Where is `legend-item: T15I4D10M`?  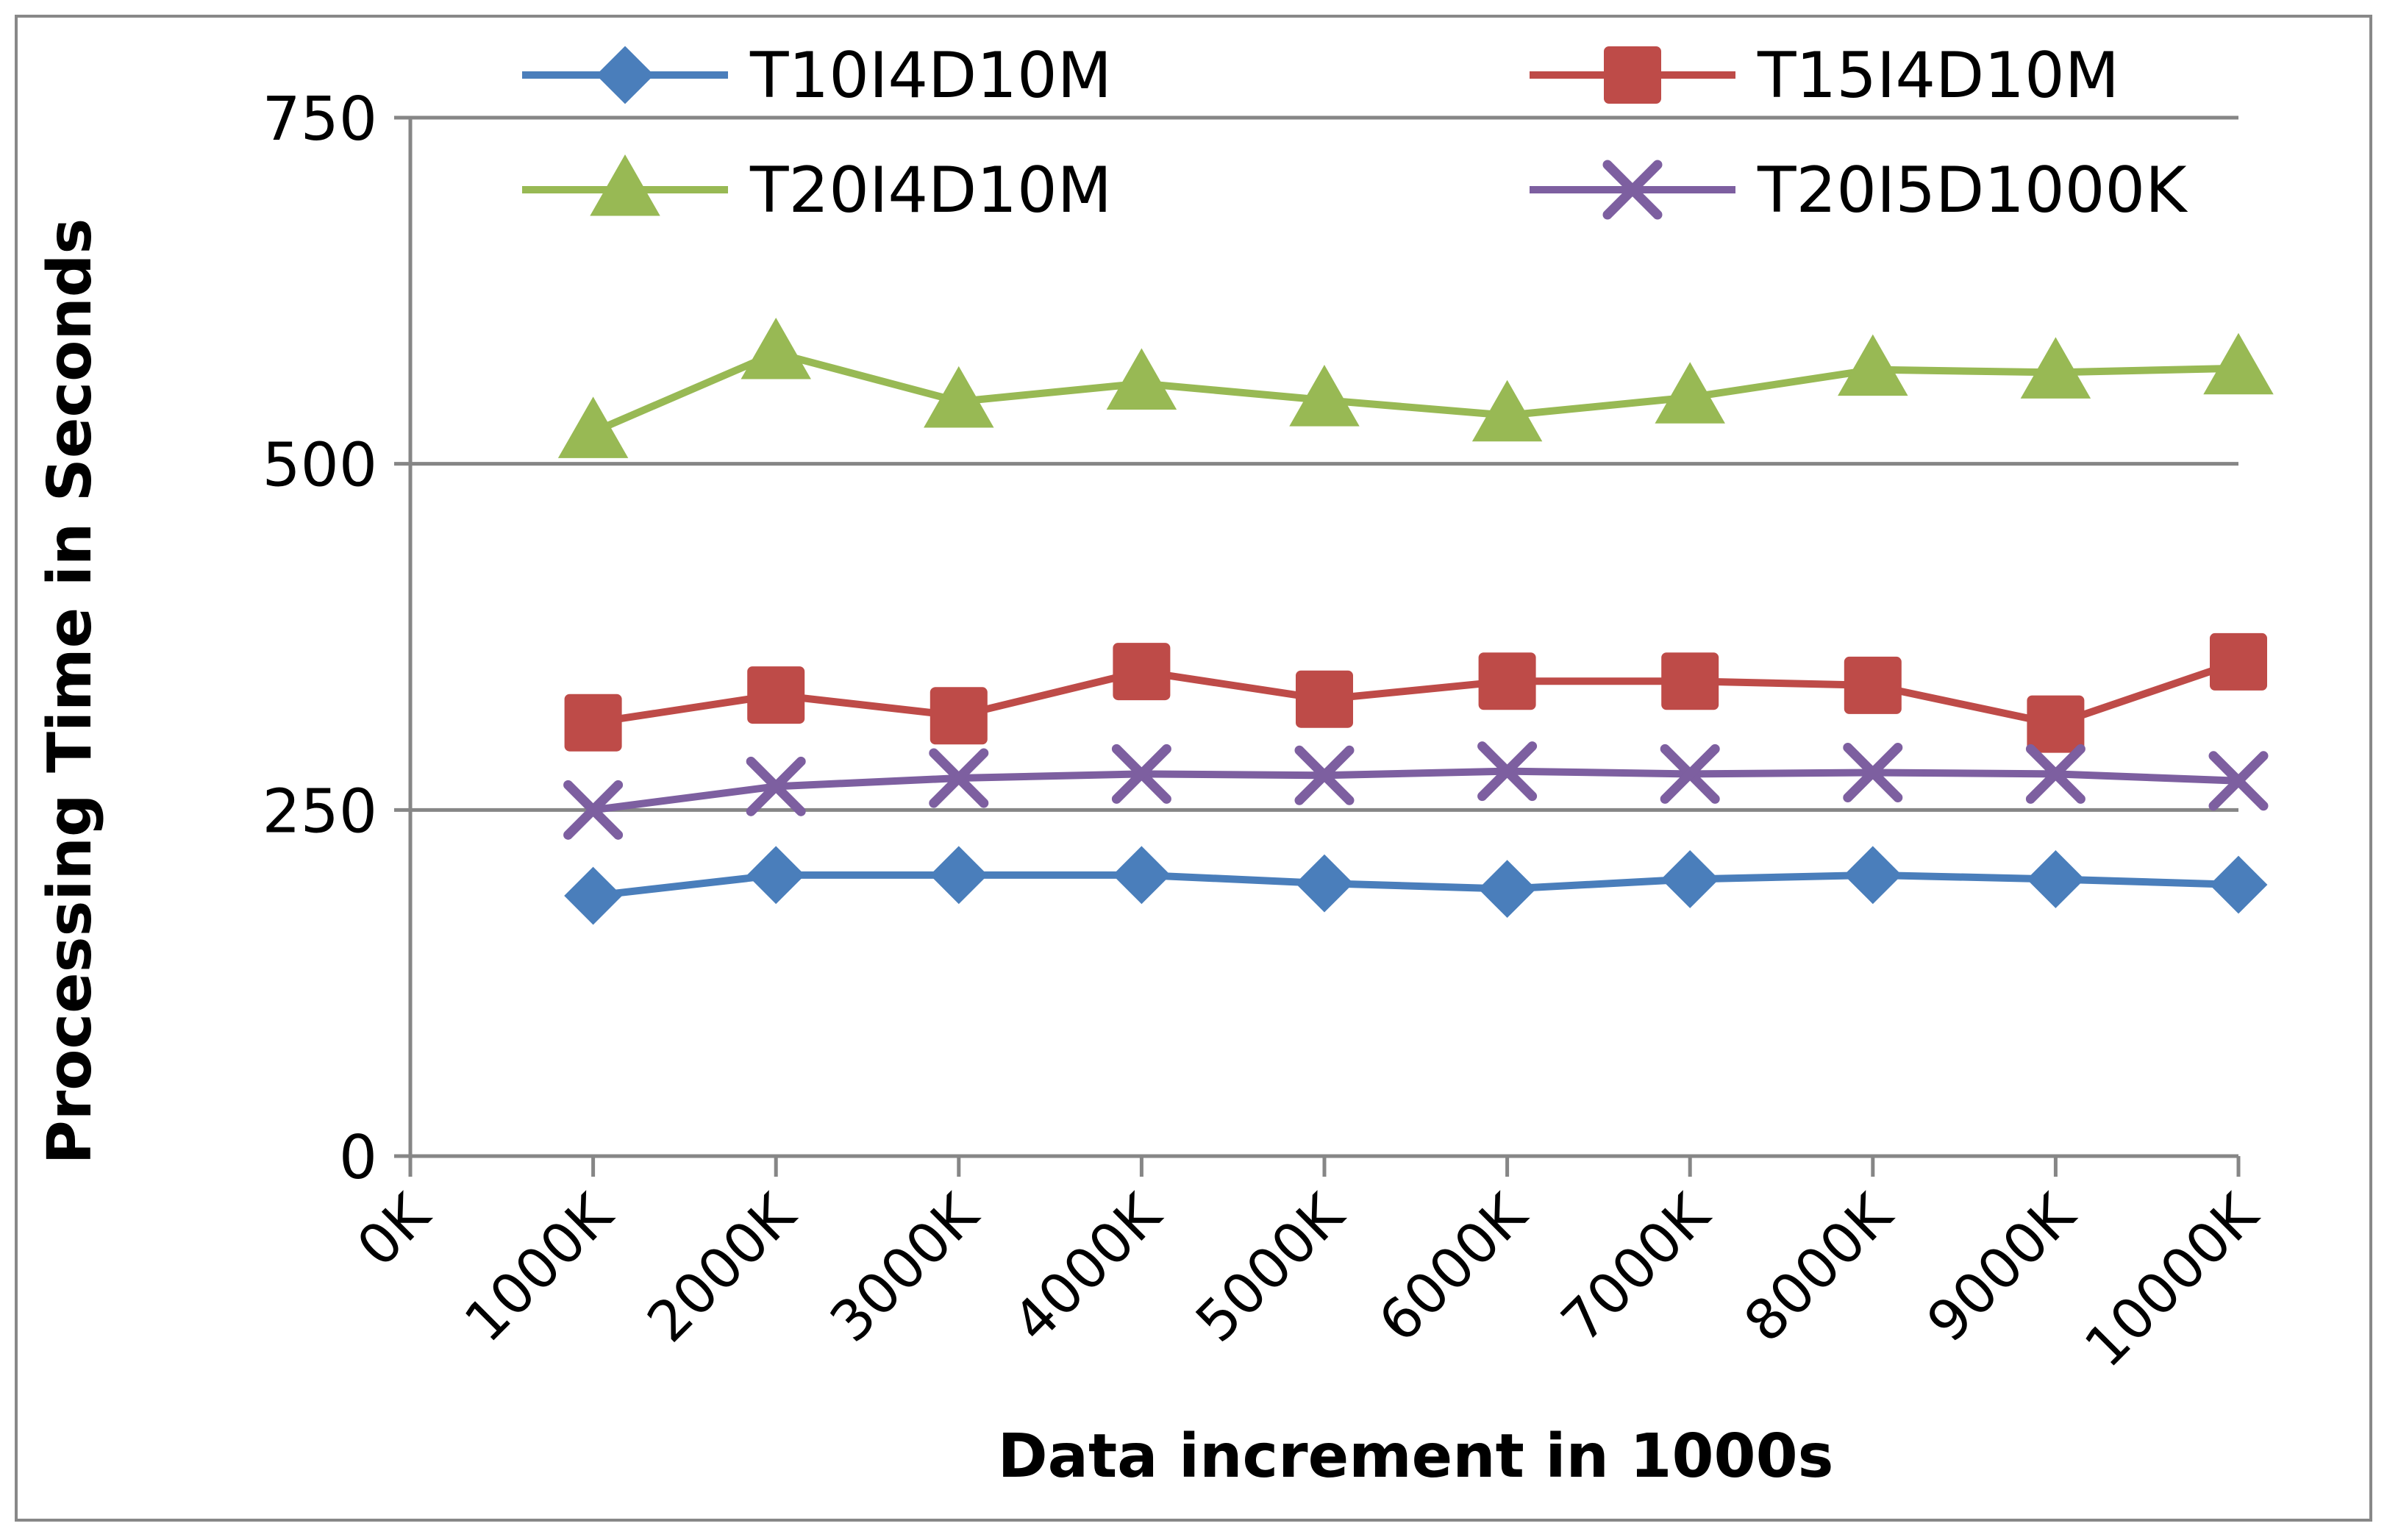 legend-item: T15I4D10M is located at coordinates (1824, 76).